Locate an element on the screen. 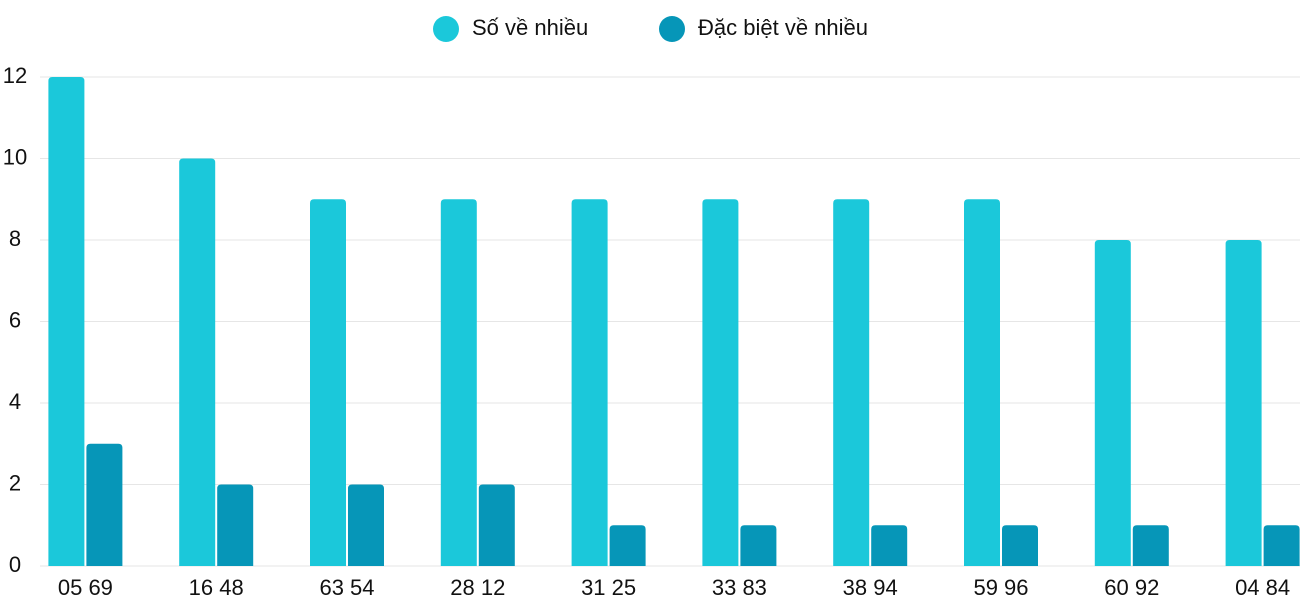 The image size is (1300, 600). y-tick-label: 0 is located at coordinates (15, 564).